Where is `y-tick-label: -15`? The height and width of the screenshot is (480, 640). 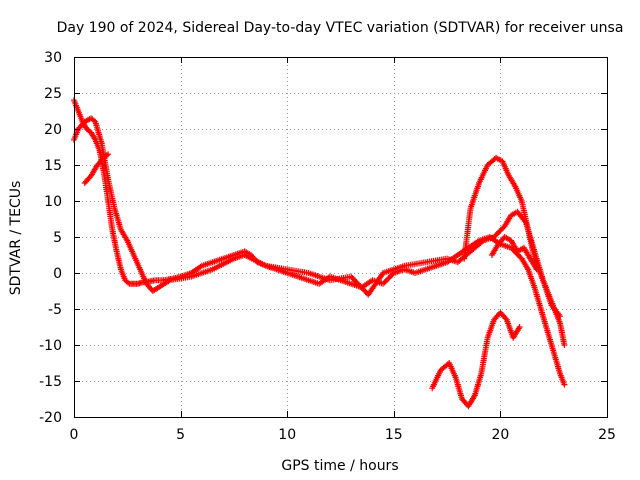 y-tick-label: -15 is located at coordinates (50, 382).